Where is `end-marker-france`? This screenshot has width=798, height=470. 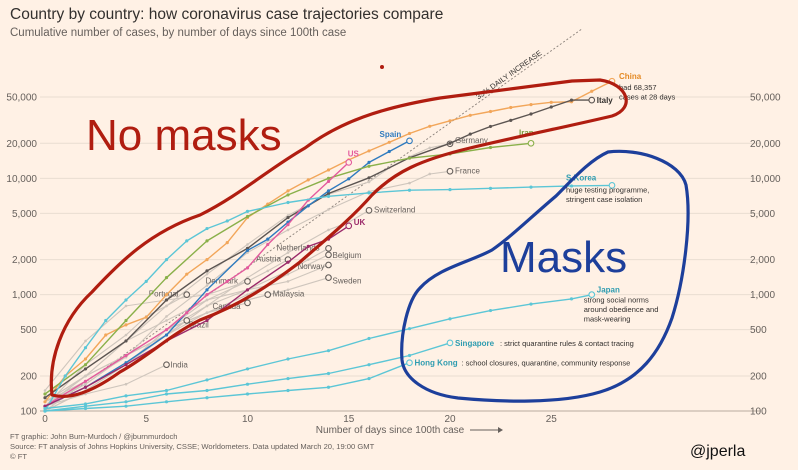
end-marker-france is located at coordinates (450, 171).